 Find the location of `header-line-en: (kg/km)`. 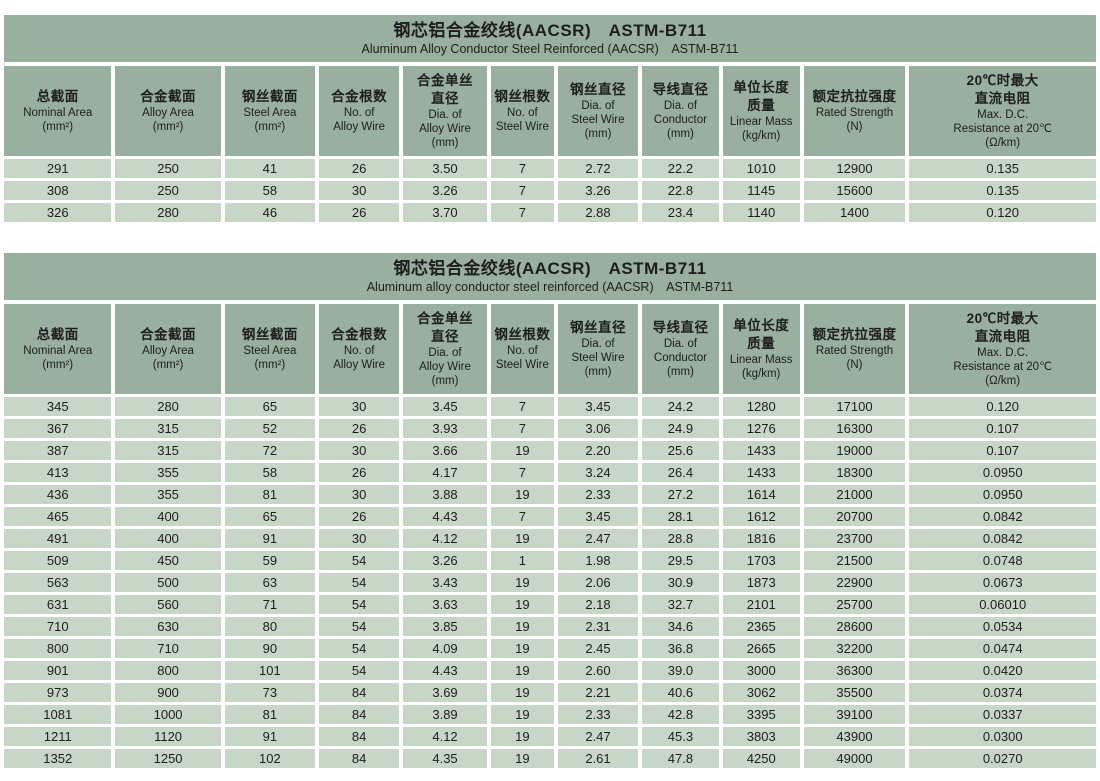

header-line-en: (kg/km) is located at coordinates (761, 373).